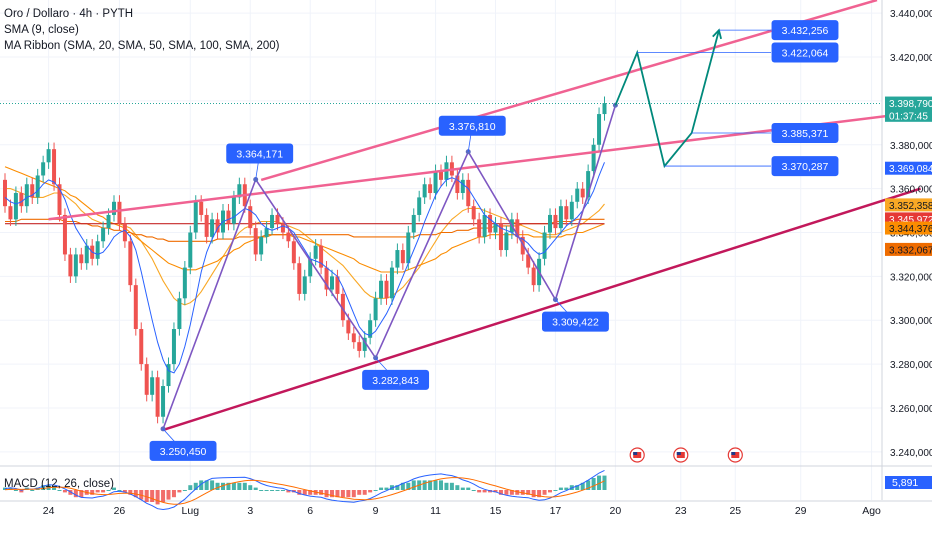 Image resolution: width=932 pixels, height=550 pixels. Describe the element at coordinates (304, 490) in the screenshot. I see `macd-line` at that location.